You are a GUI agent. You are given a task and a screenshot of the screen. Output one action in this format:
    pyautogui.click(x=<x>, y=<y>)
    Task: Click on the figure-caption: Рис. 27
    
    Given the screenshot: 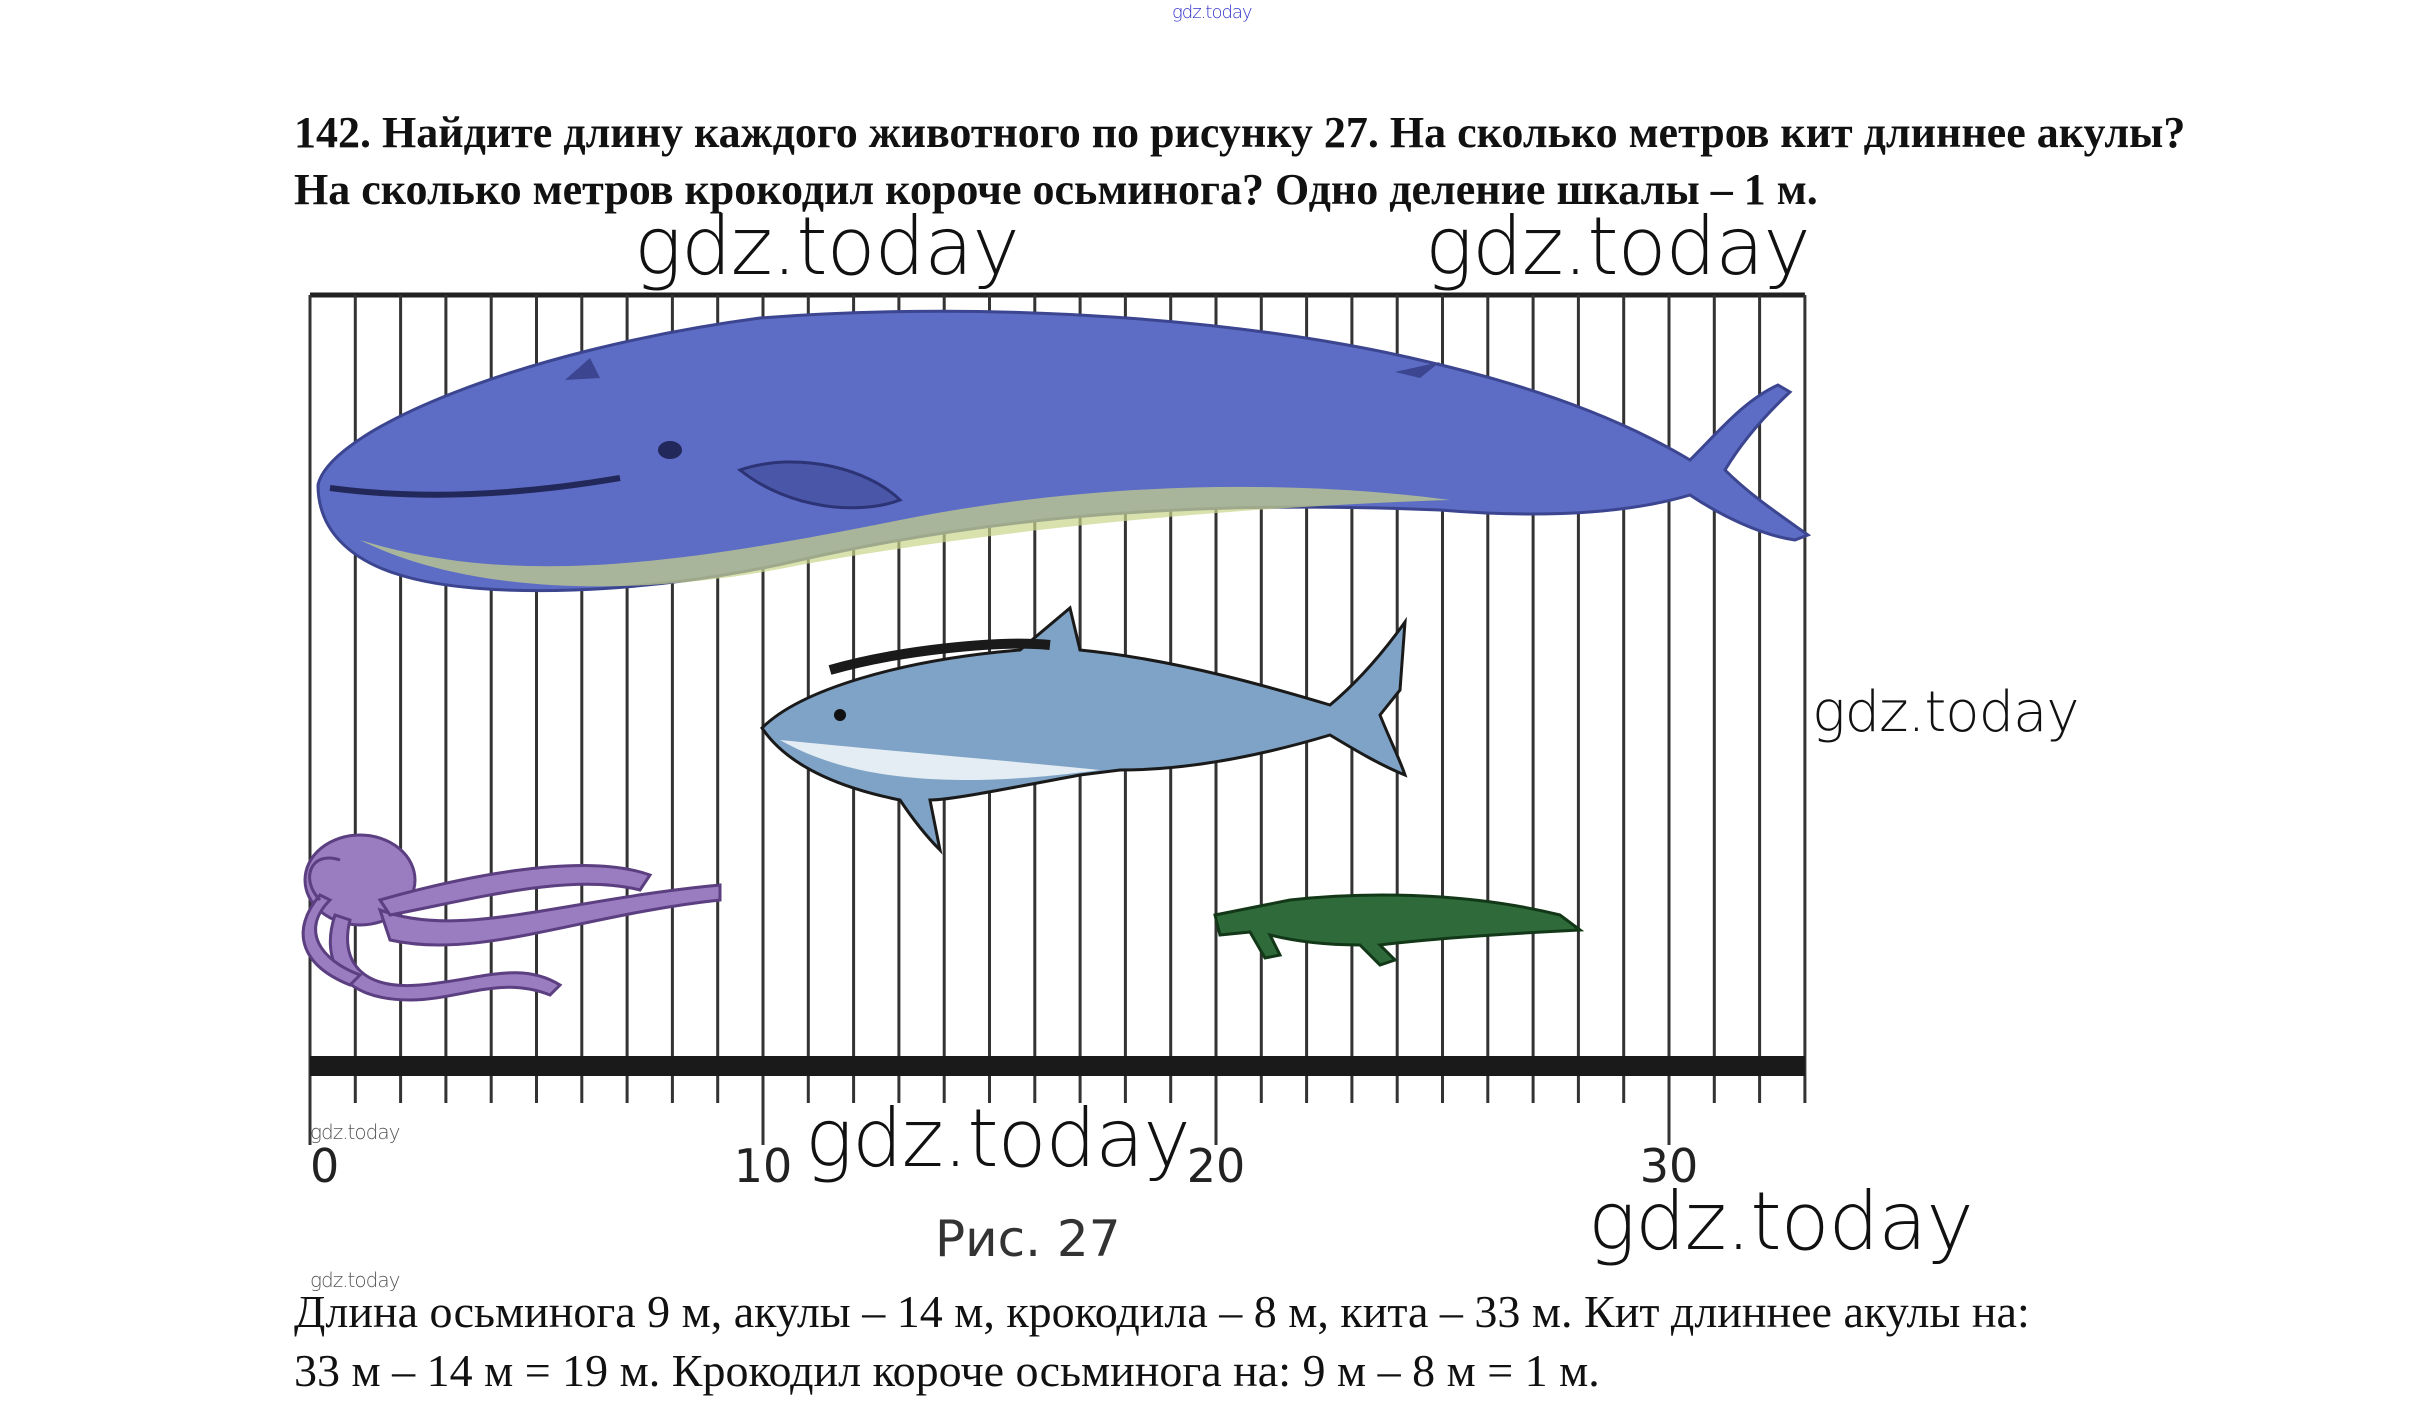 What is the action you would take?
    pyautogui.click(x=1028, y=1239)
    